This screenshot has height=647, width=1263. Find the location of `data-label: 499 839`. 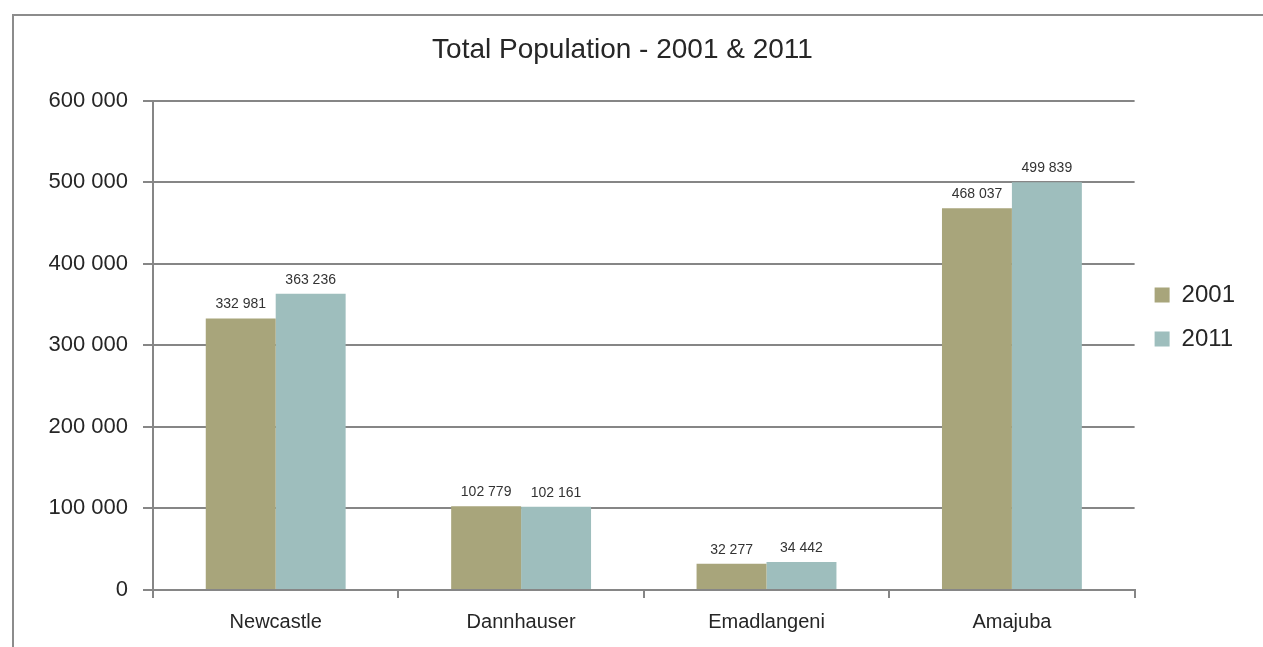

data-label: 499 839 is located at coordinates (1047, 167).